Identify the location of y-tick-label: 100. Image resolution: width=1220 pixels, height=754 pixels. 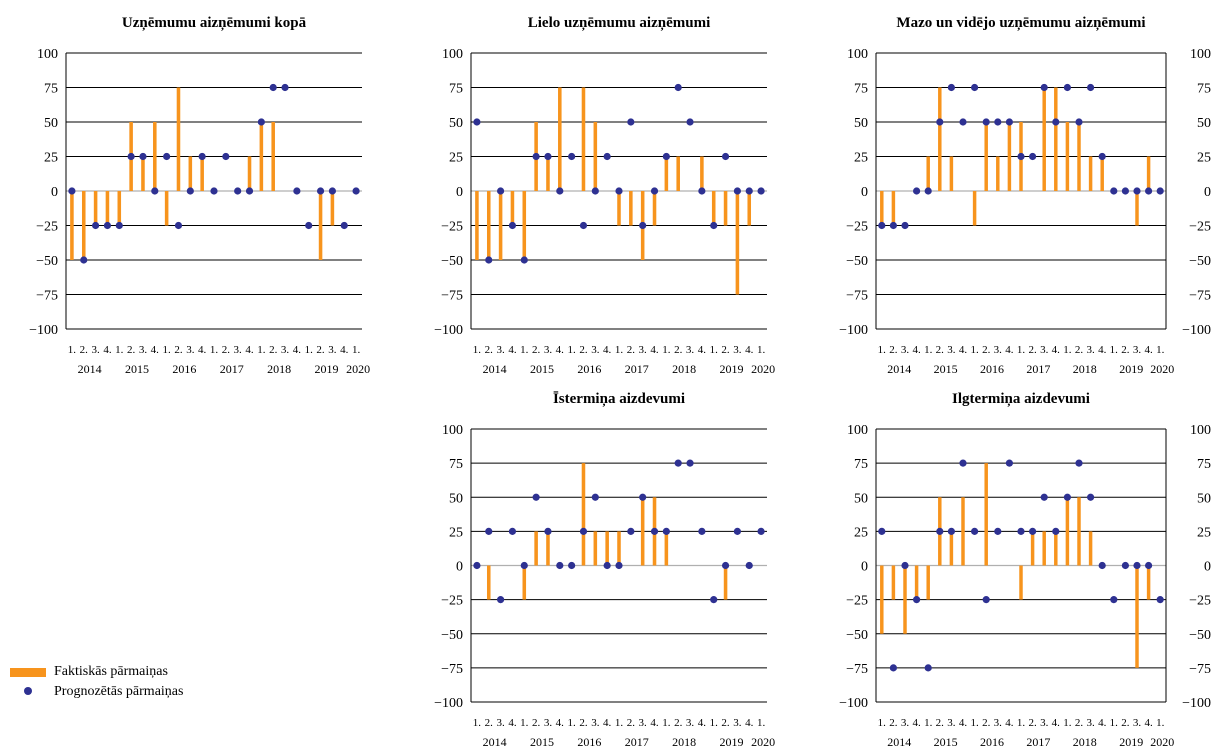
(857, 430).